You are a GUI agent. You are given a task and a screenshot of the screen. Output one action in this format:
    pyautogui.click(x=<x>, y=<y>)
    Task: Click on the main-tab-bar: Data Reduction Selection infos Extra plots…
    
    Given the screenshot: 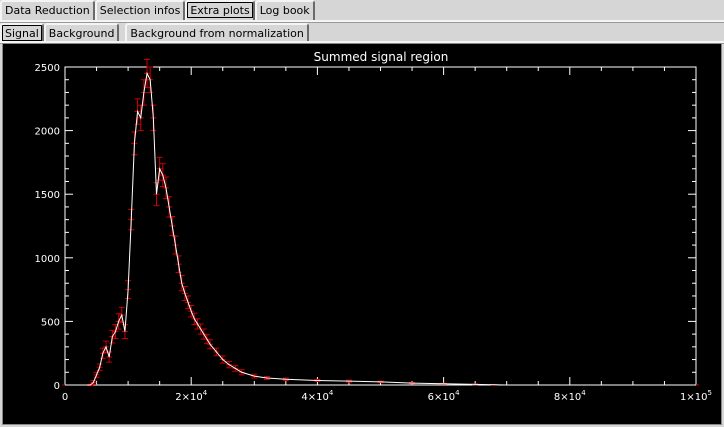 What is the action you would take?
    pyautogui.click(x=157, y=10)
    